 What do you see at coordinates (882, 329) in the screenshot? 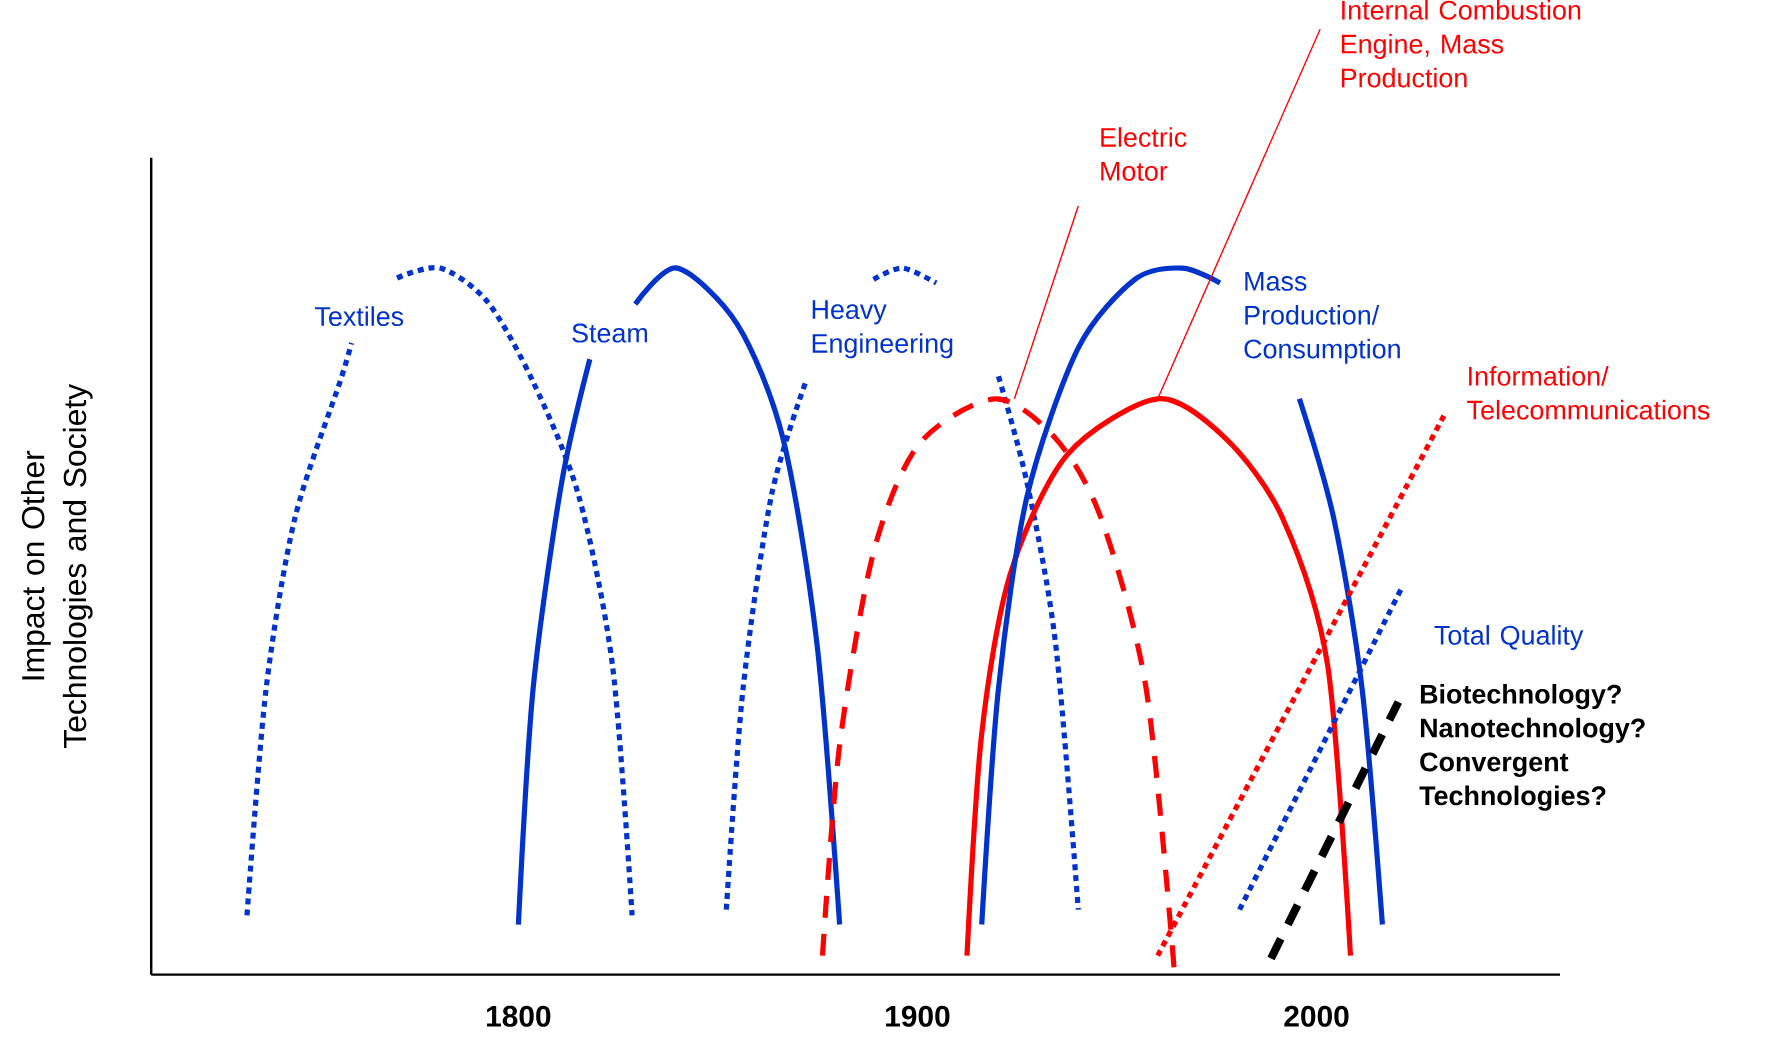
I see `series-label: Heavy Engineering` at bounding box center [882, 329].